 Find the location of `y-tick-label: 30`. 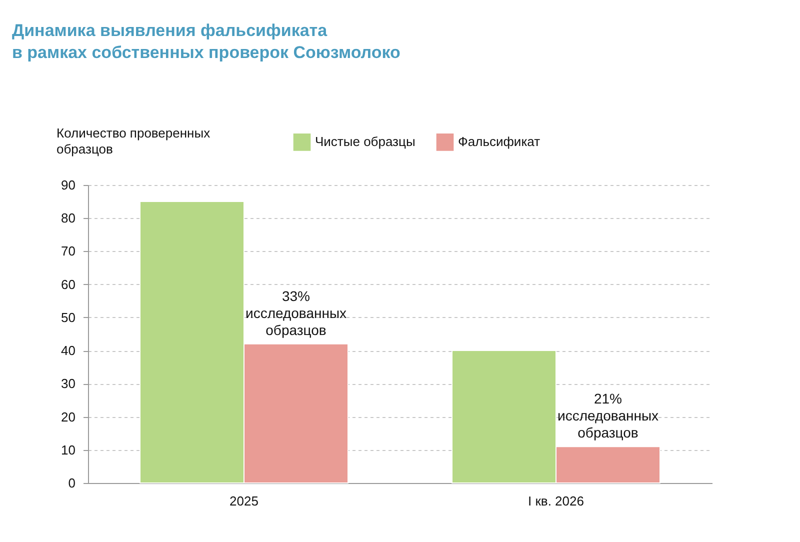

y-tick-label: 30 is located at coordinates (68, 384).